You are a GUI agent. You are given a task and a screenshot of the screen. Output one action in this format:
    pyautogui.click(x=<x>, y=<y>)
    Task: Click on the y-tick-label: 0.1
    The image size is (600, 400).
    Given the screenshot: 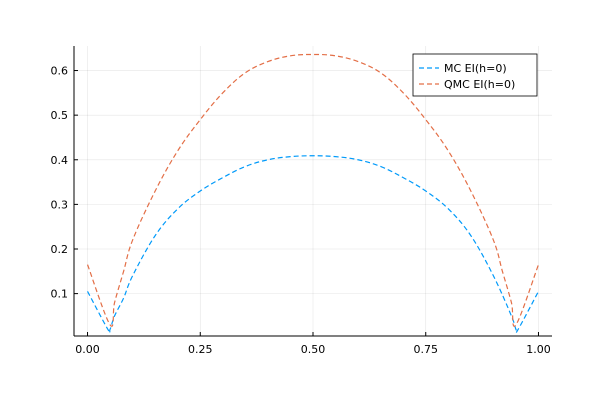 What is the action you would take?
    pyautogui.click(x=60, y=294)
    